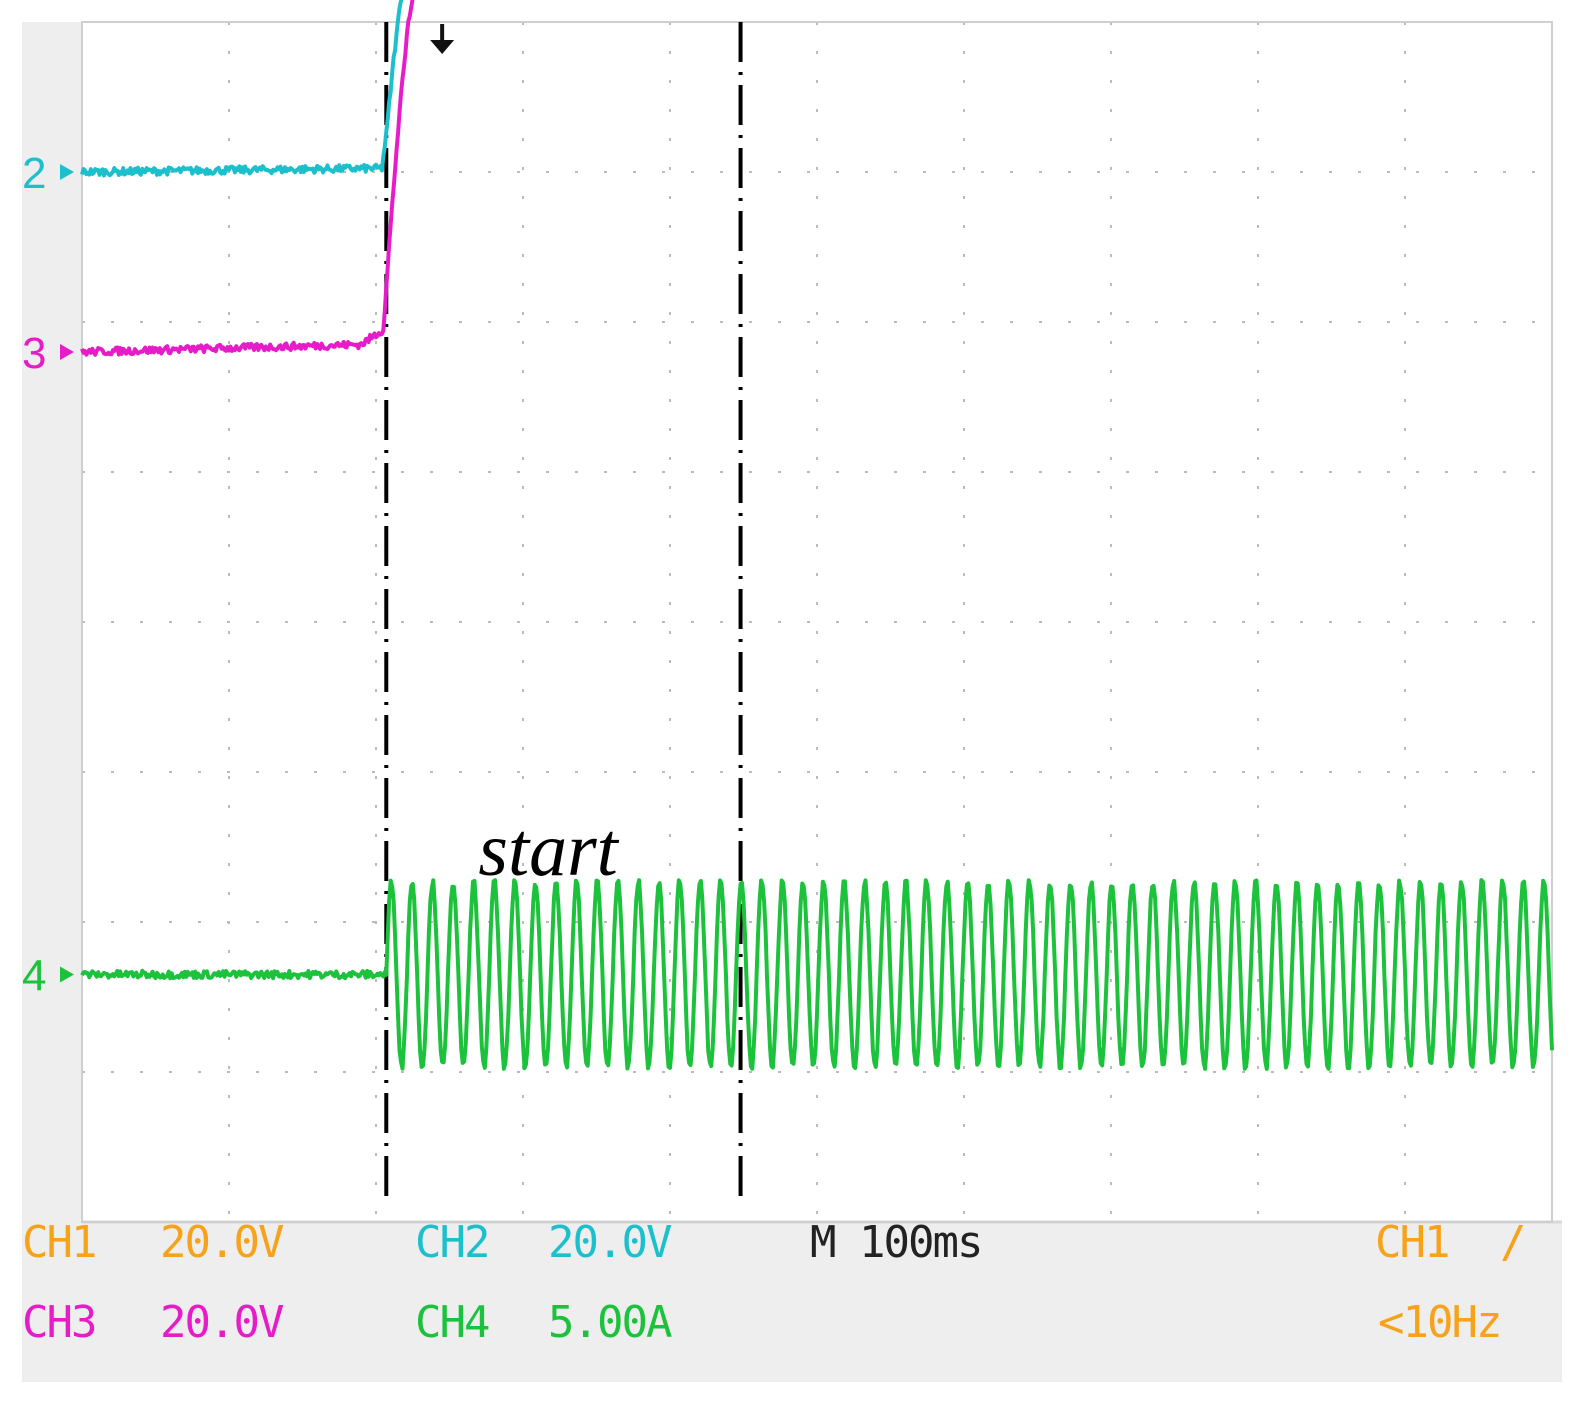  What do you see at coordinates (67, 172) in the screenshot?
I see `ch2-marker-arrow-icon` at bounding box center [67, 172].